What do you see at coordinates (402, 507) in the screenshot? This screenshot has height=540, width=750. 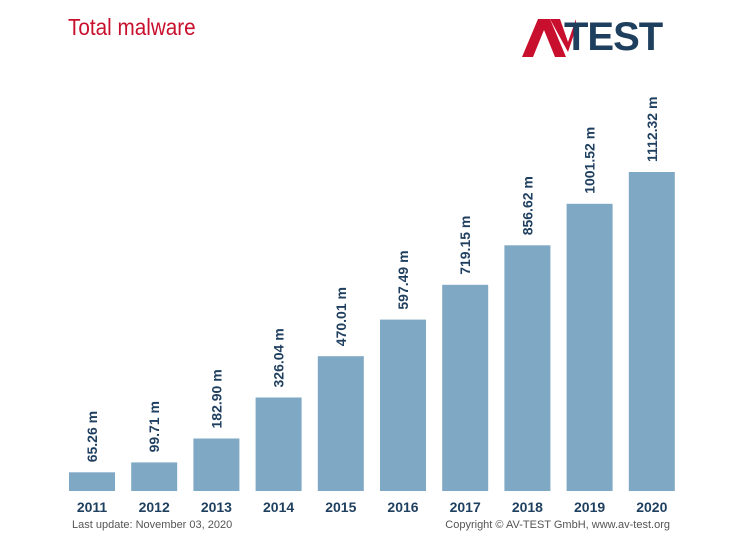 I see `x-tick-label-2016: 2016` at bounding box center [402, 507].